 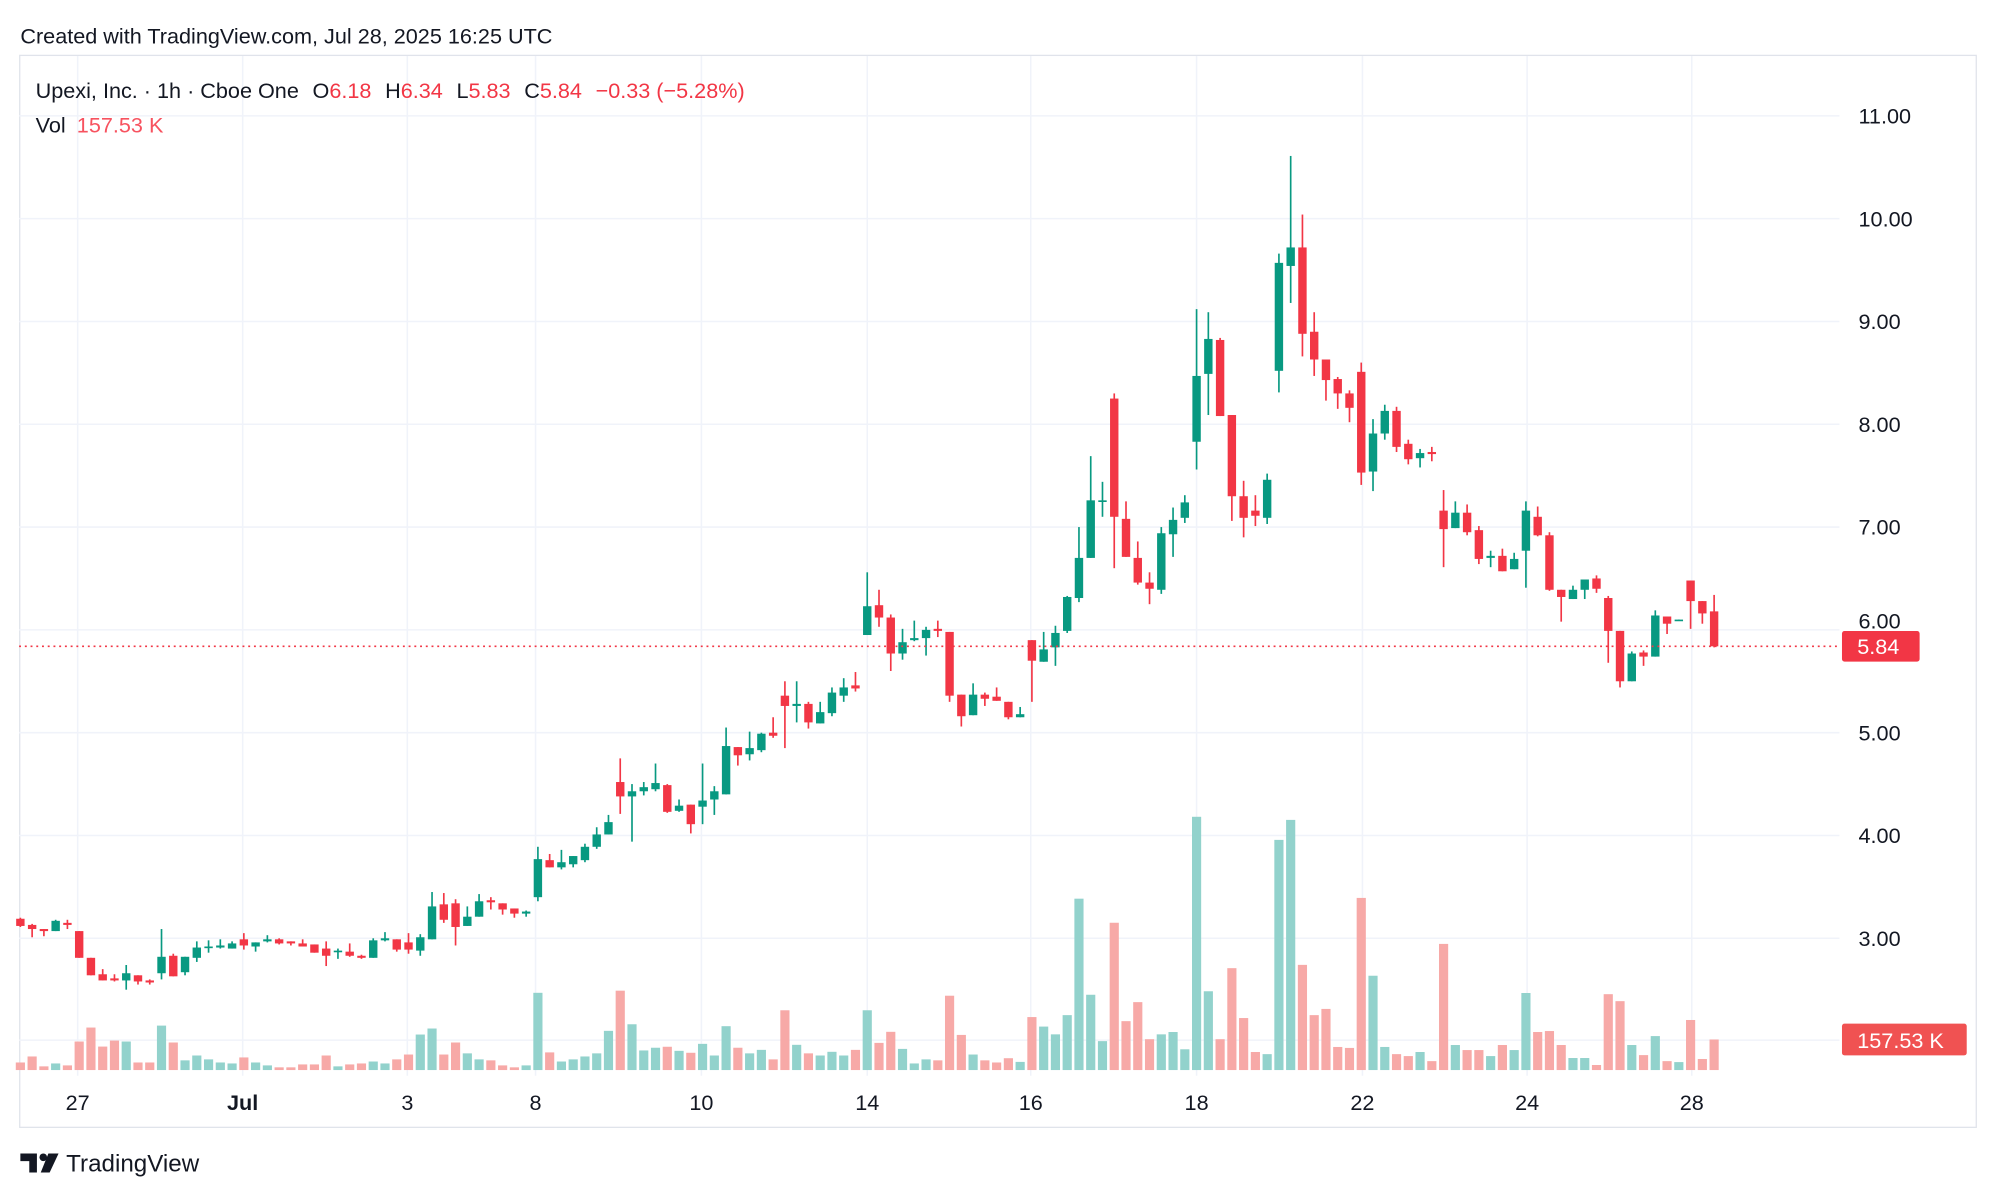 What do you see at coordinates (133, 1163) in the screenshot?
I see `tradingview-brand: TradingView` at bounding box center [133, 1163].